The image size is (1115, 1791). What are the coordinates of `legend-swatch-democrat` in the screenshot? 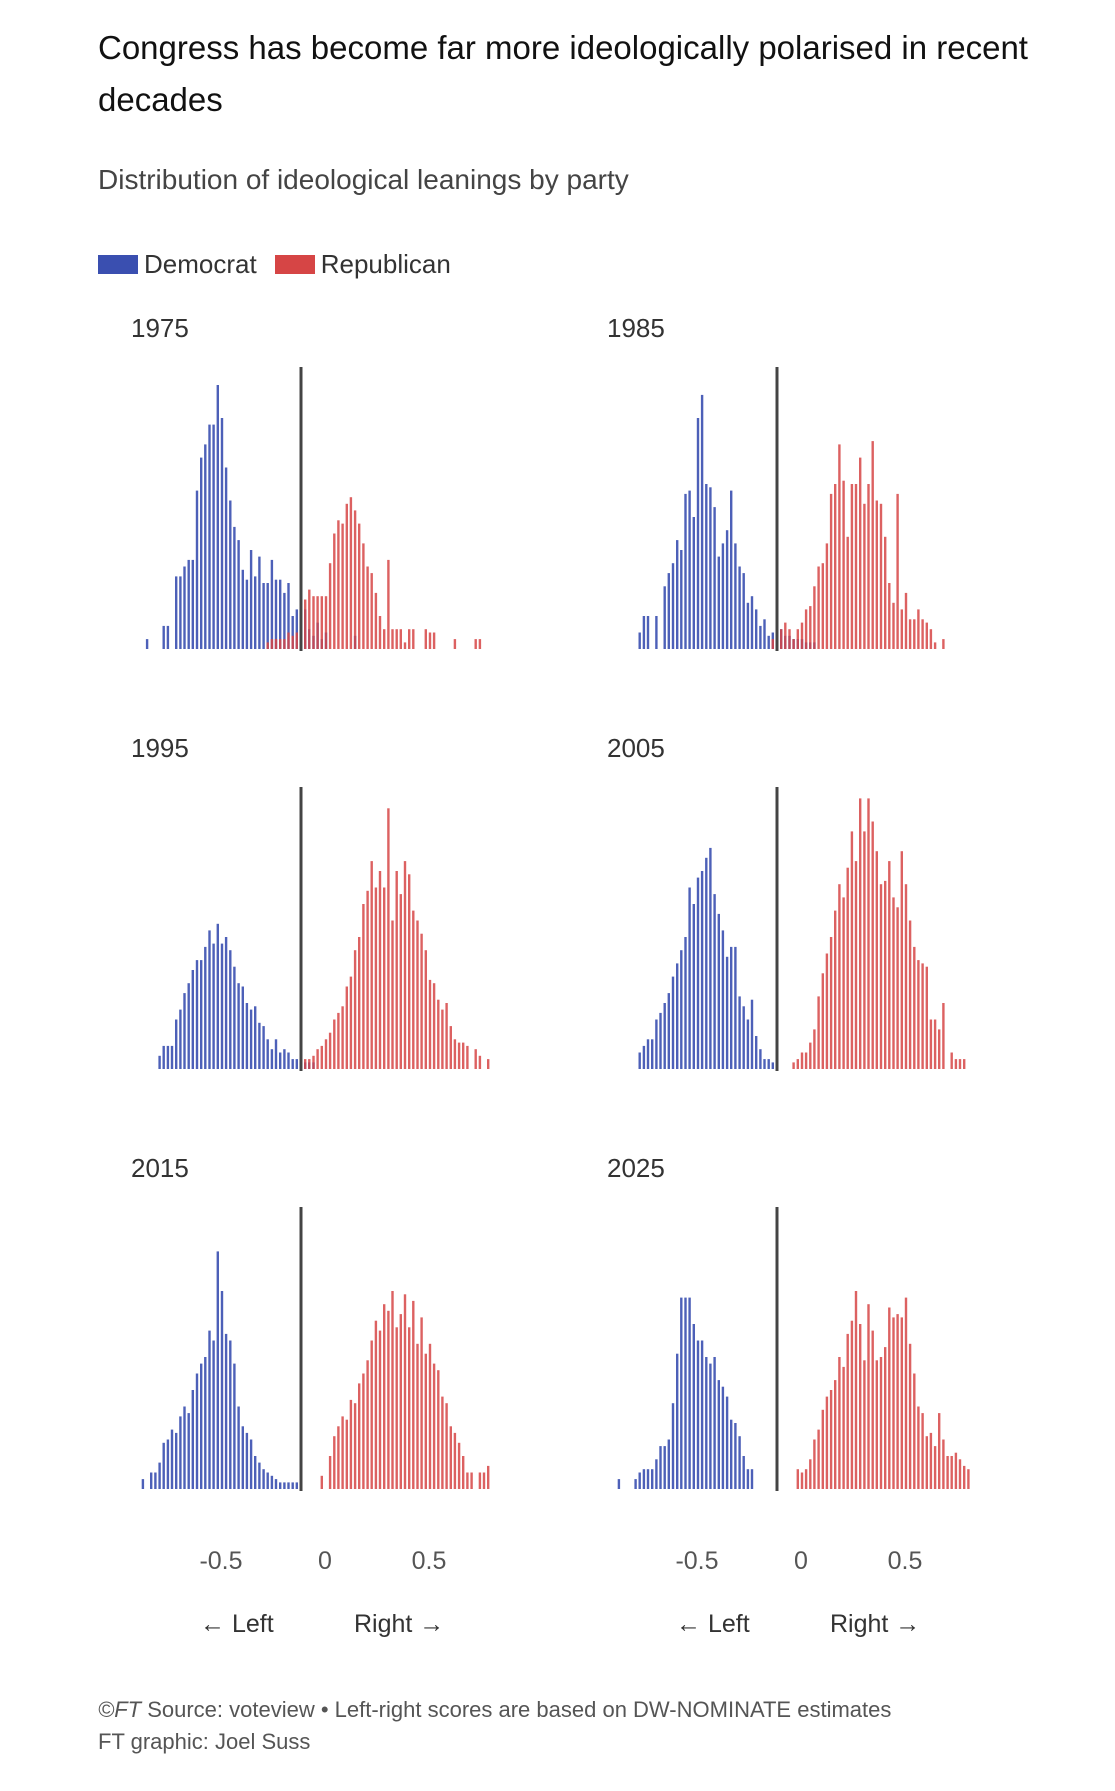 It's located at (118, 264).